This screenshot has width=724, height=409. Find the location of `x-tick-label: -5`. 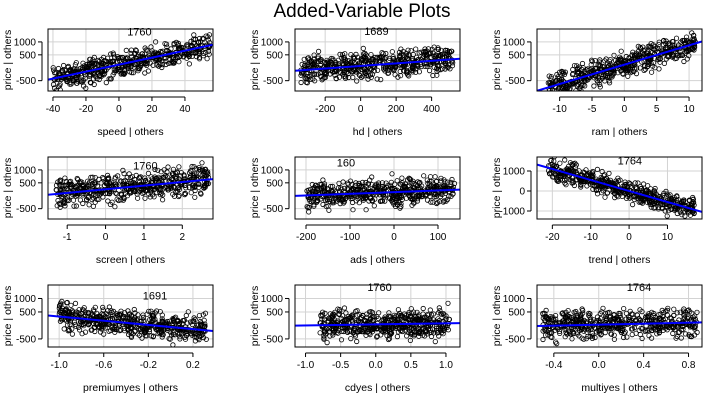

x-tick-label: -5 is located at coordinates (592, 109).